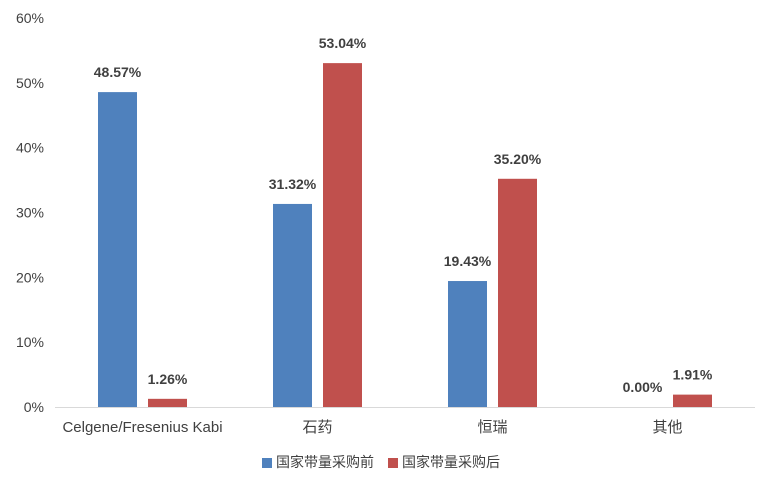  What do you see at coordinates (405, 421) in the screenshot?
I see `x-axis: Celgene/Fresenius Kabi 石药 恒瑞 其他` at bounding box center [405, 421].